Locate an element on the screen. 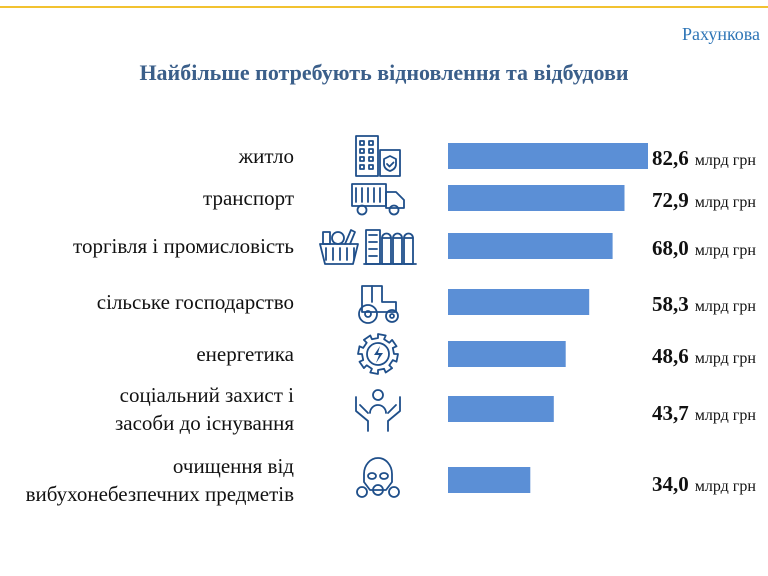 The width and height of the screenshot is (768, 576). value-label: 72,9 млрд грн is located at coordinates (704, 200).